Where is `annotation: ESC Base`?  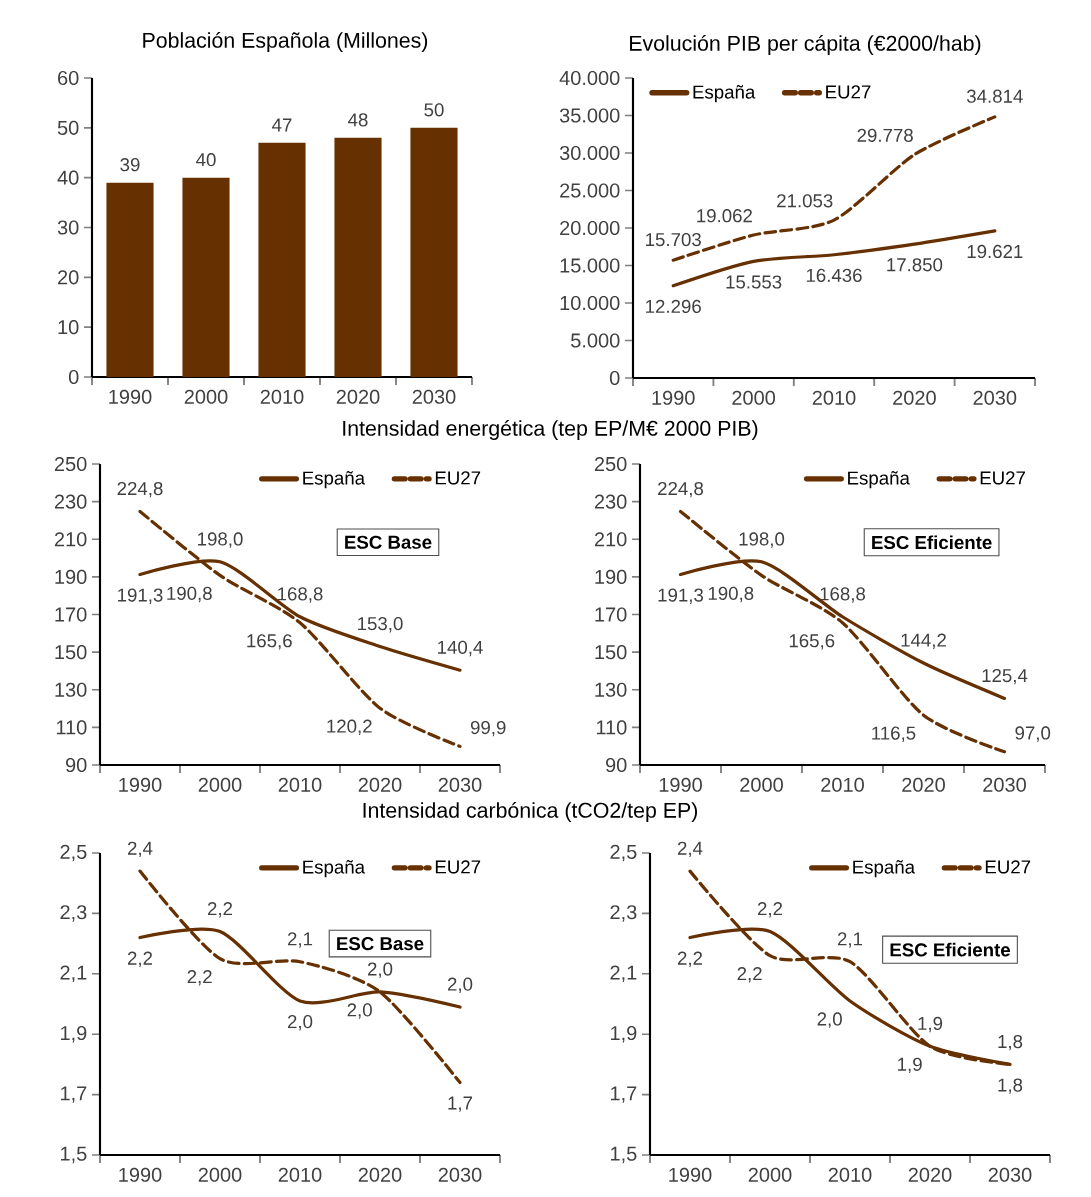
annotation: ESC Base is located at coordinates (380, 943).